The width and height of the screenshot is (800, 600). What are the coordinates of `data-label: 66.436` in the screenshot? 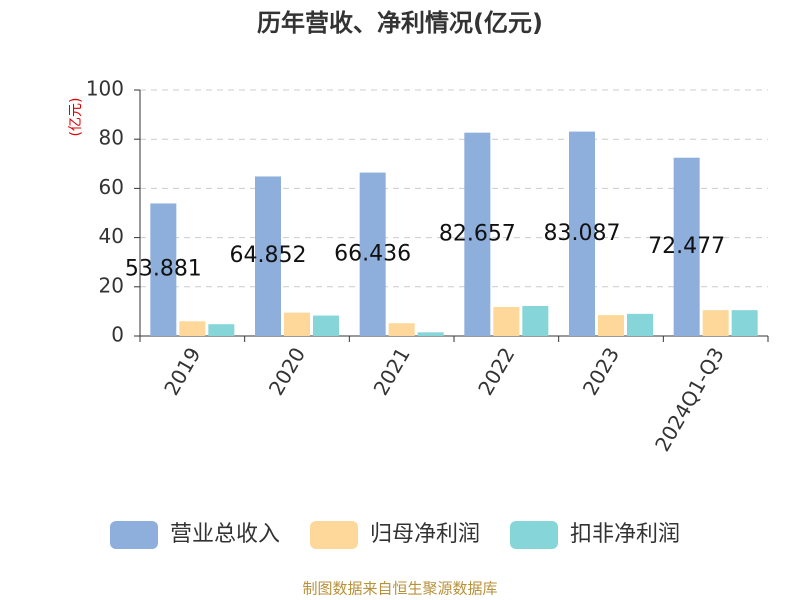 It's located at (372, 253).